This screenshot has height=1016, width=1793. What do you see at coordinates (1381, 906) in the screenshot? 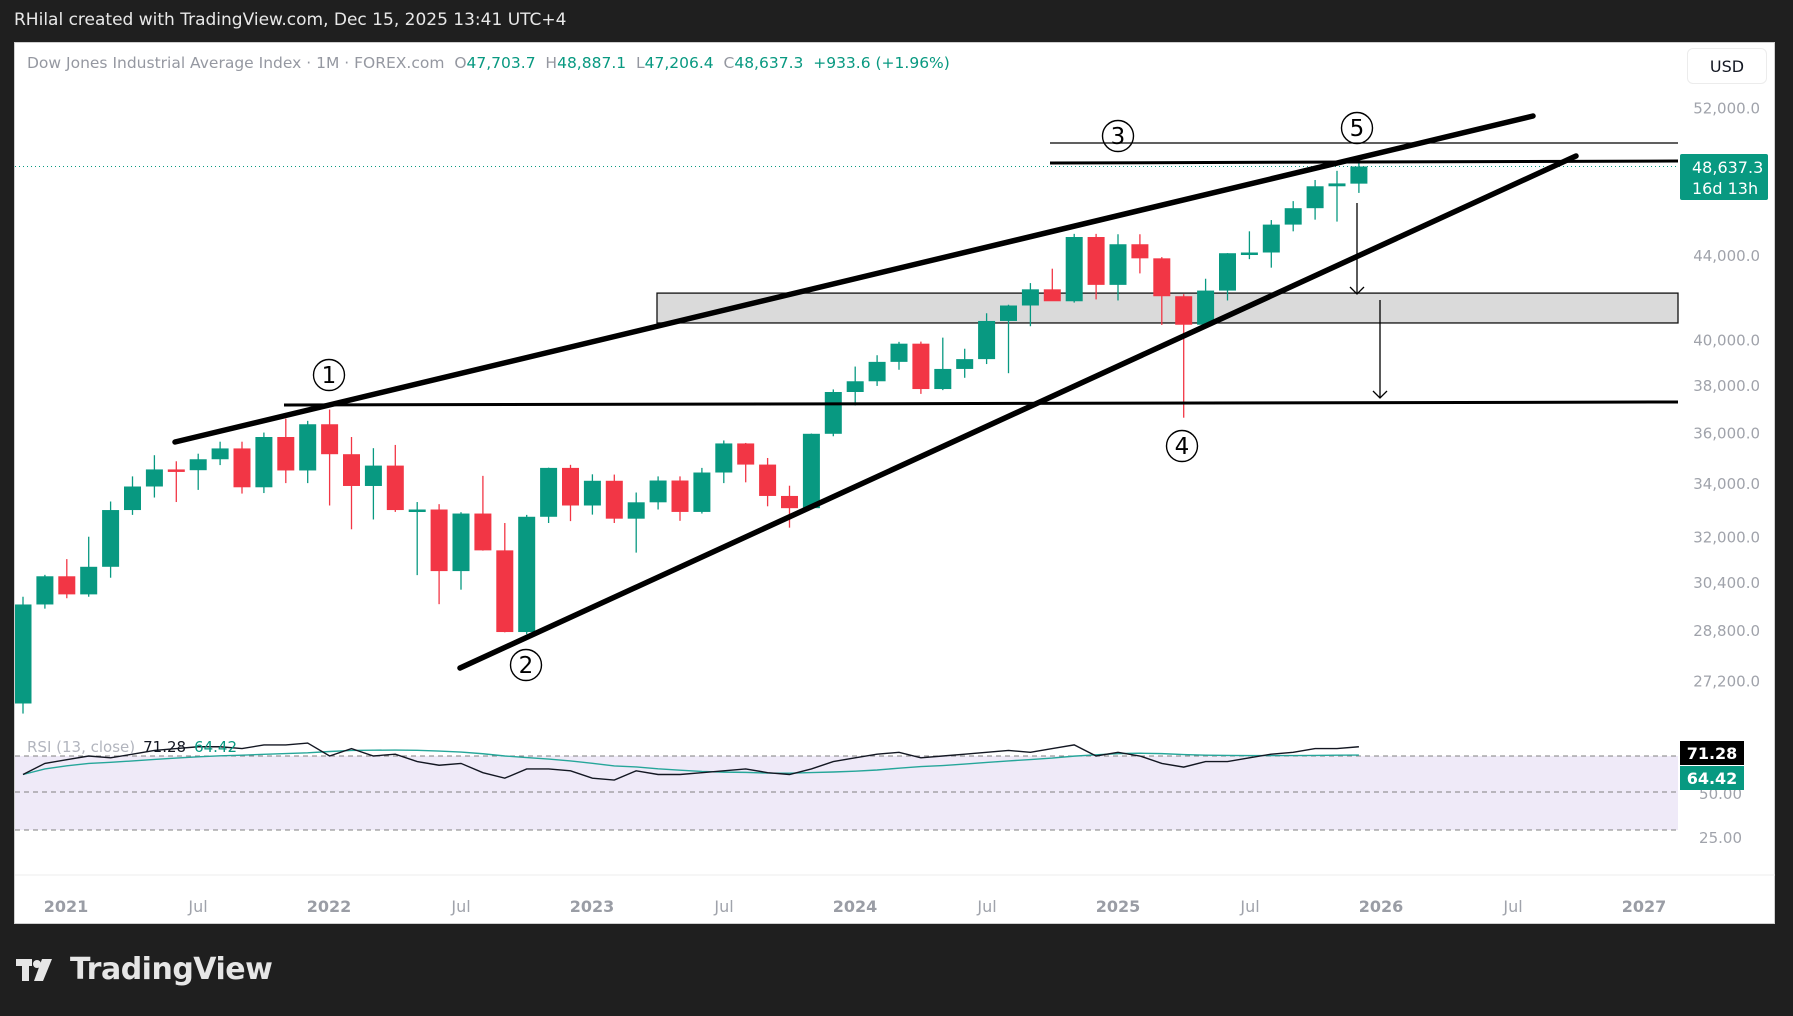
I see `time-axis-label: 2026` at bounding box center [1381, 906].